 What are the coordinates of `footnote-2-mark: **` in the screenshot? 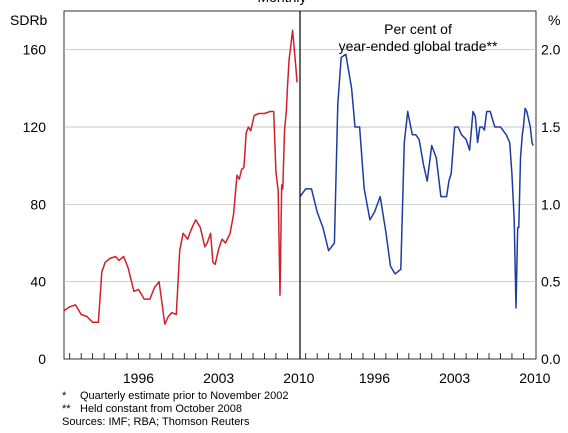 It's located at (66, 409).